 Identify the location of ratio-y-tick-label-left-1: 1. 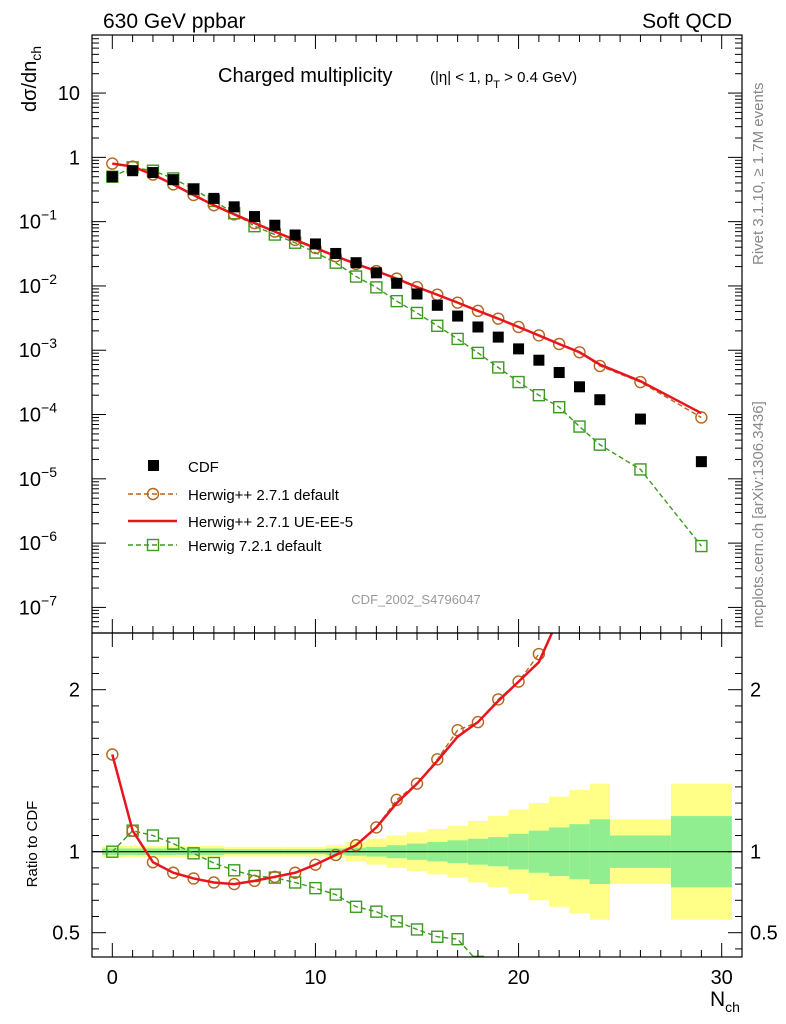
(74, 853).